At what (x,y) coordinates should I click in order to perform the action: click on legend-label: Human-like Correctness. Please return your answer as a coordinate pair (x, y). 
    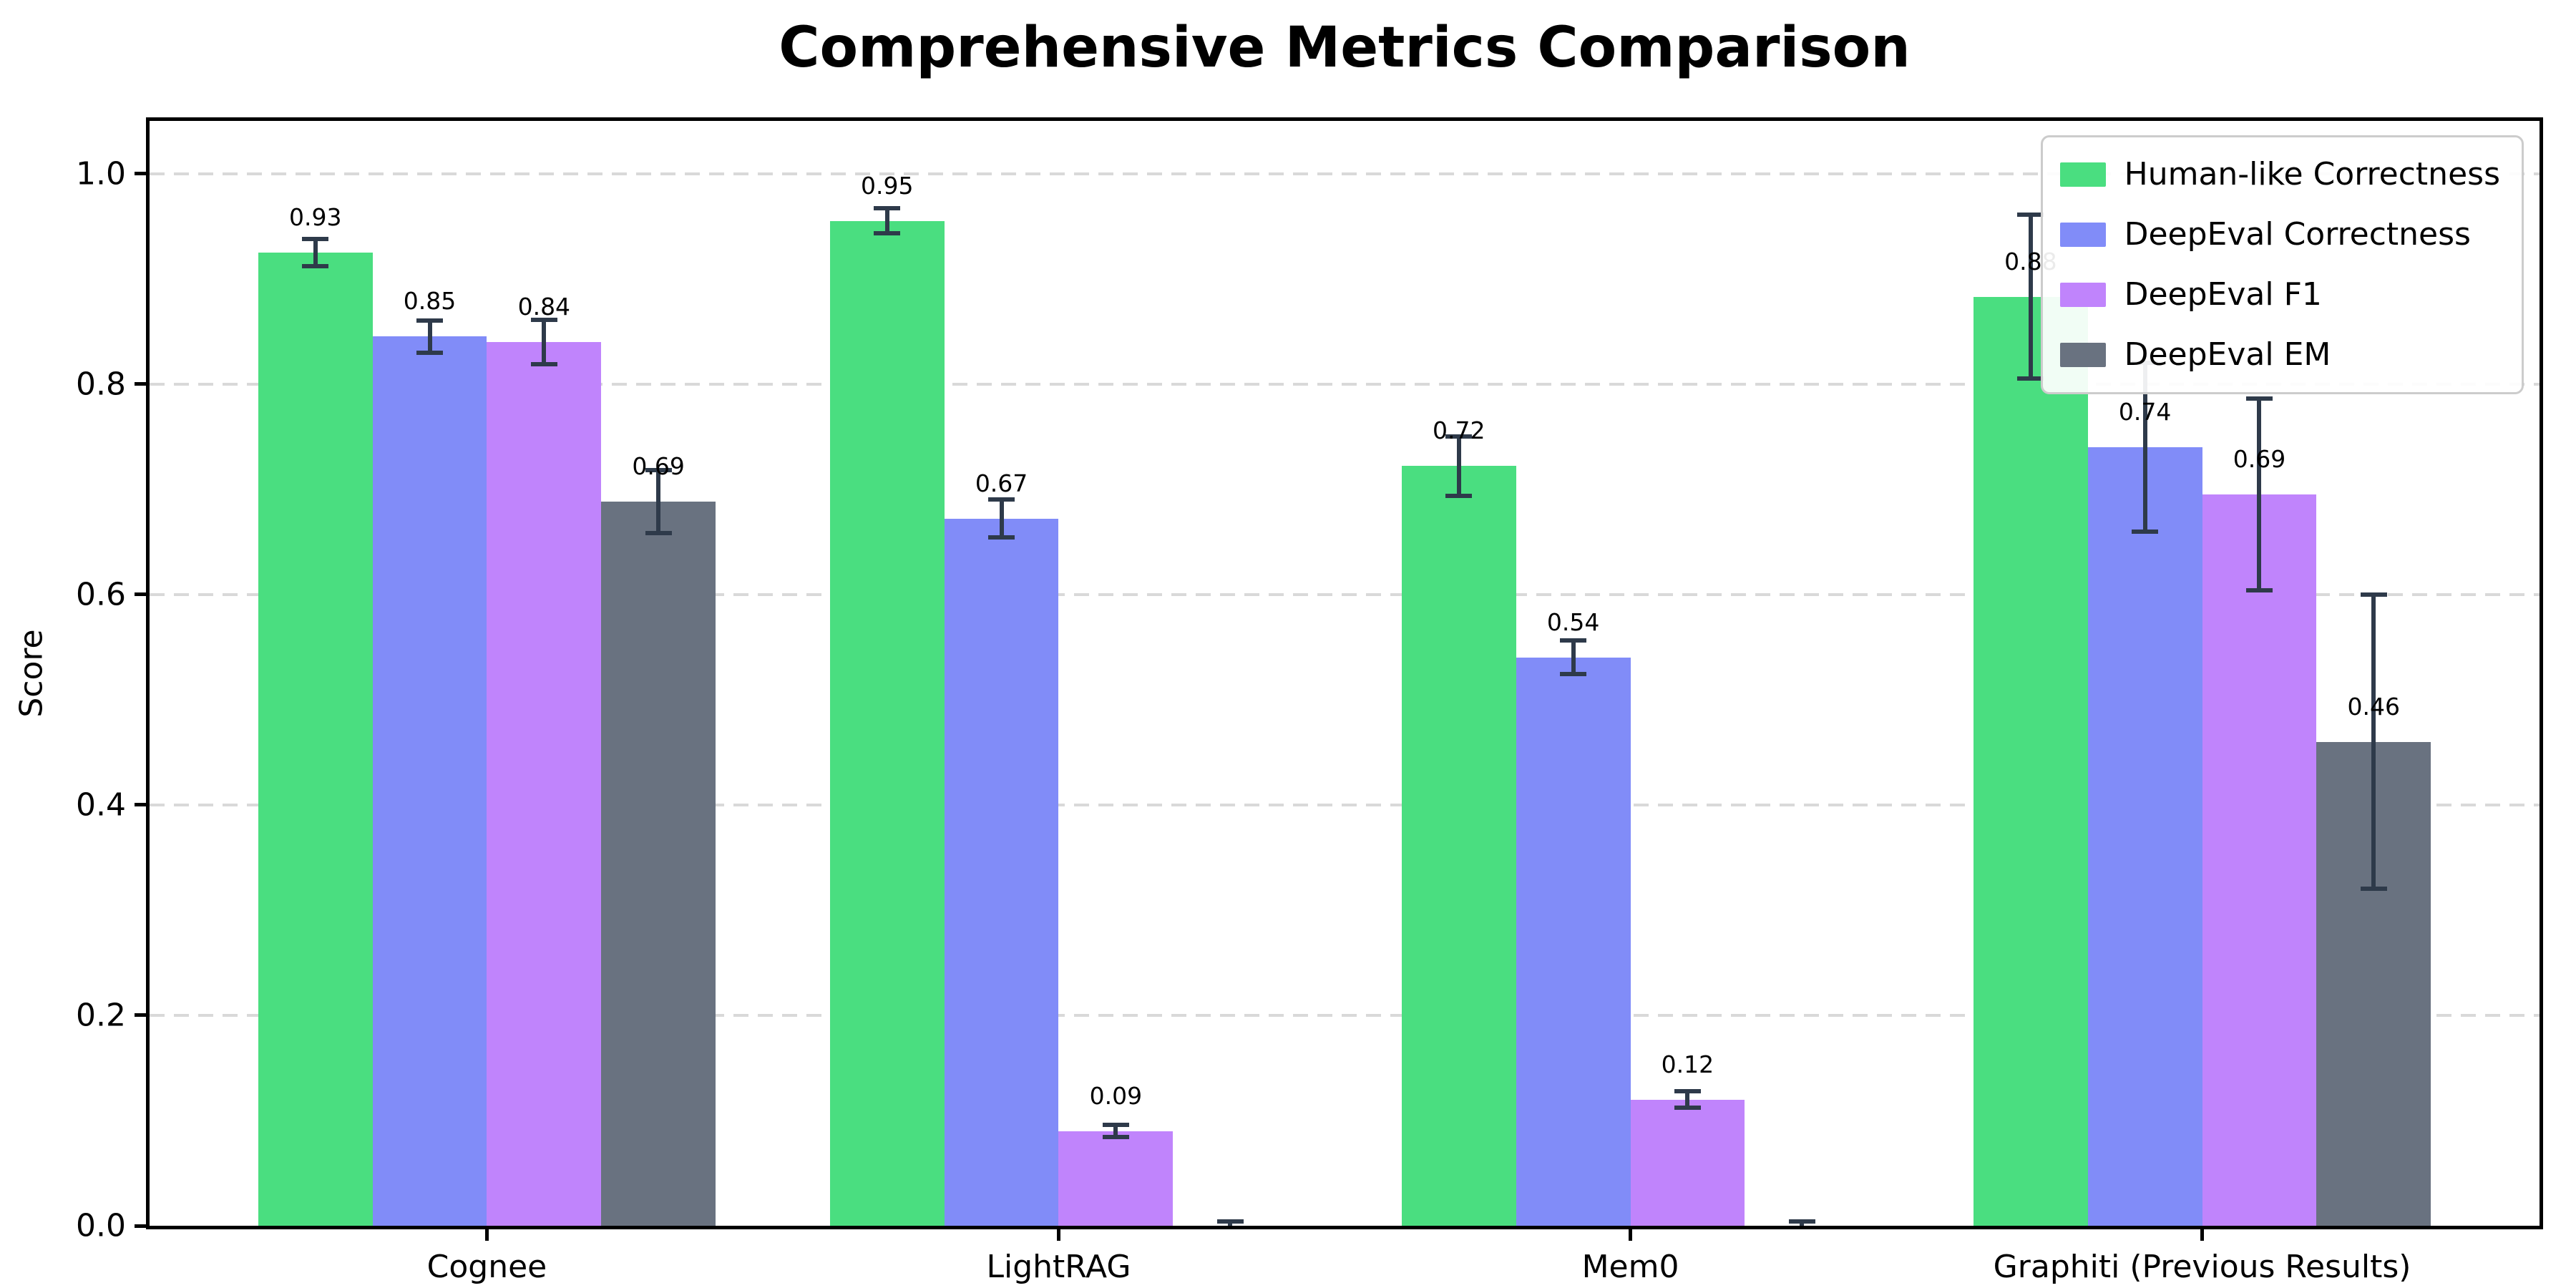
    Looking at the image, I should click on (2312, 174).